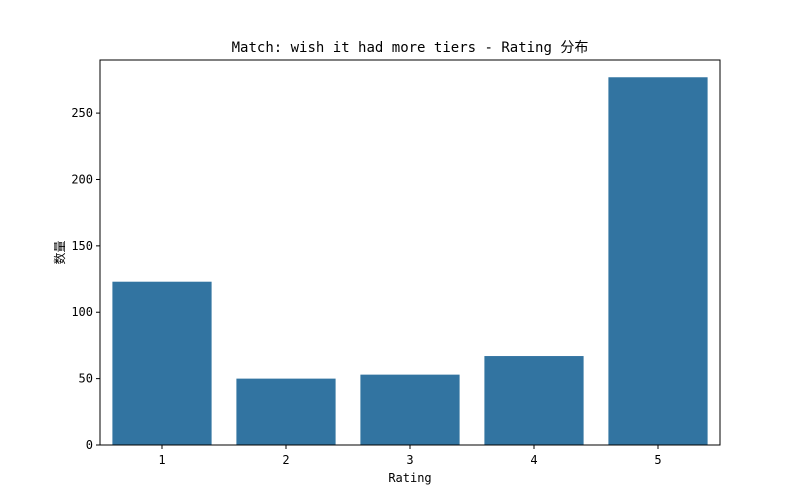 The width and height of the screenshot is (800, 500). I want to click on y-tick-label: 100, so click(82, 312).